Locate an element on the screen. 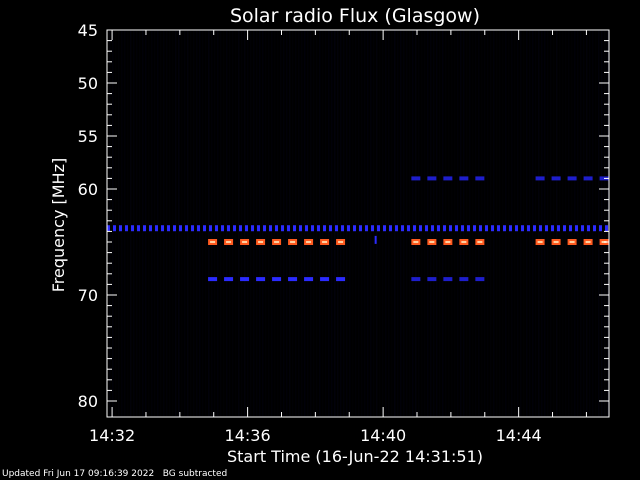  y-tick-label: 45 is located at coordinates (88, 30).